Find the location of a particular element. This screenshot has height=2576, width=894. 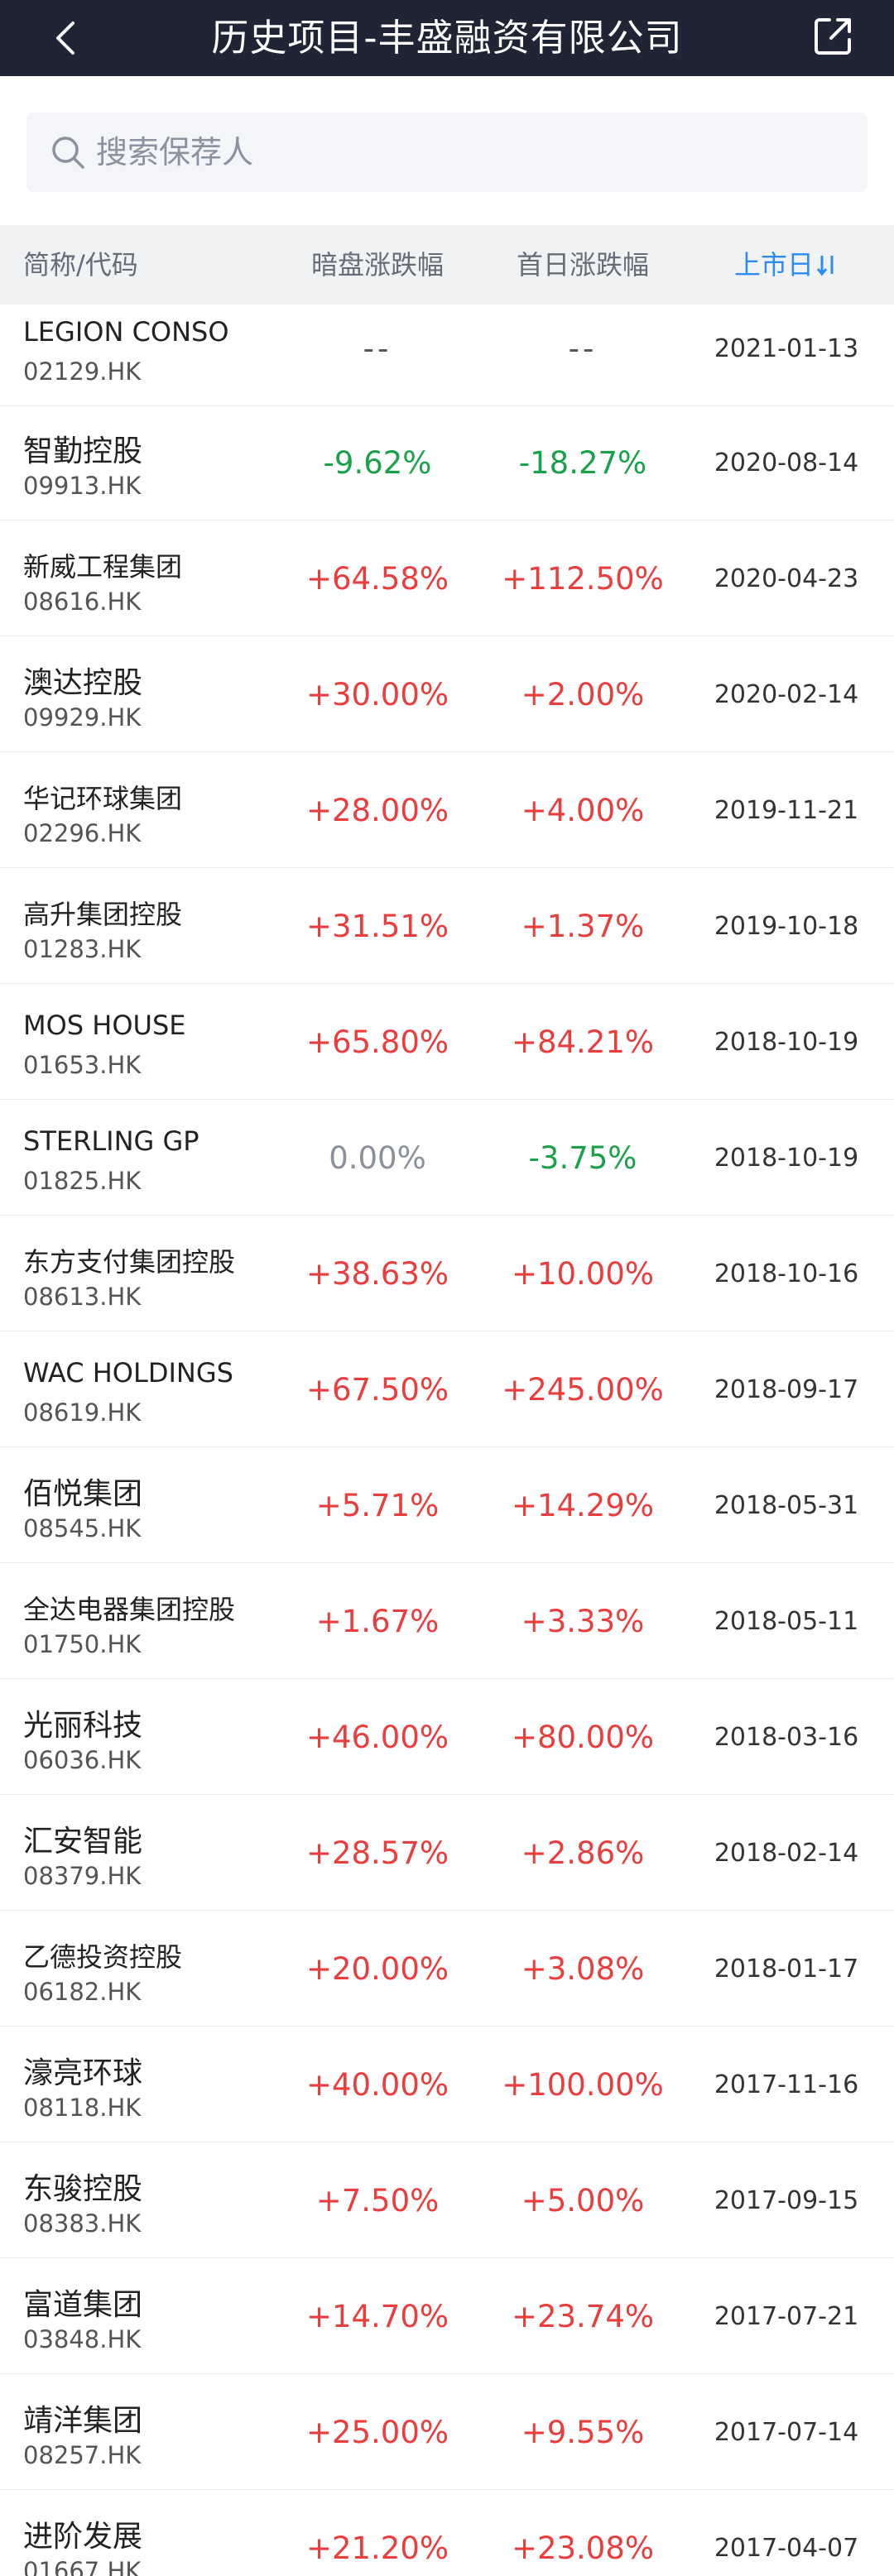

table-row: 华记环球集团 02296.HK +28.00% +4.00% 2019-11-21 is located at coordinates (447, 811).